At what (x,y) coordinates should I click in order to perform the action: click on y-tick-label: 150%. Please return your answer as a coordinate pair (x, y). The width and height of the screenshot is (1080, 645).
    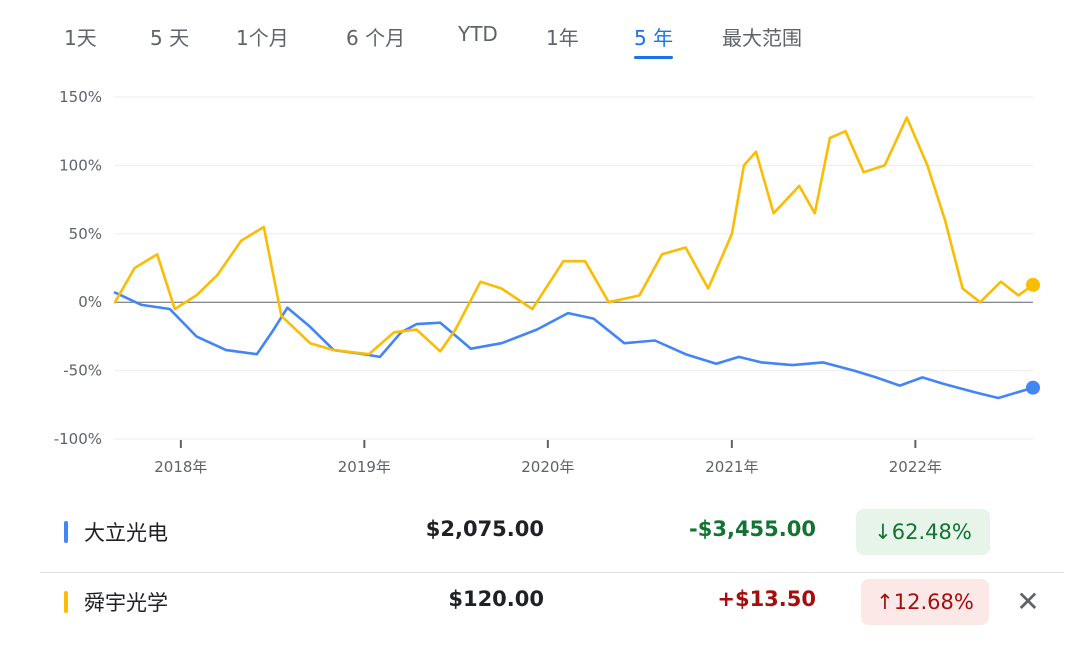
    Looking at the image, I should click on (80, 97).